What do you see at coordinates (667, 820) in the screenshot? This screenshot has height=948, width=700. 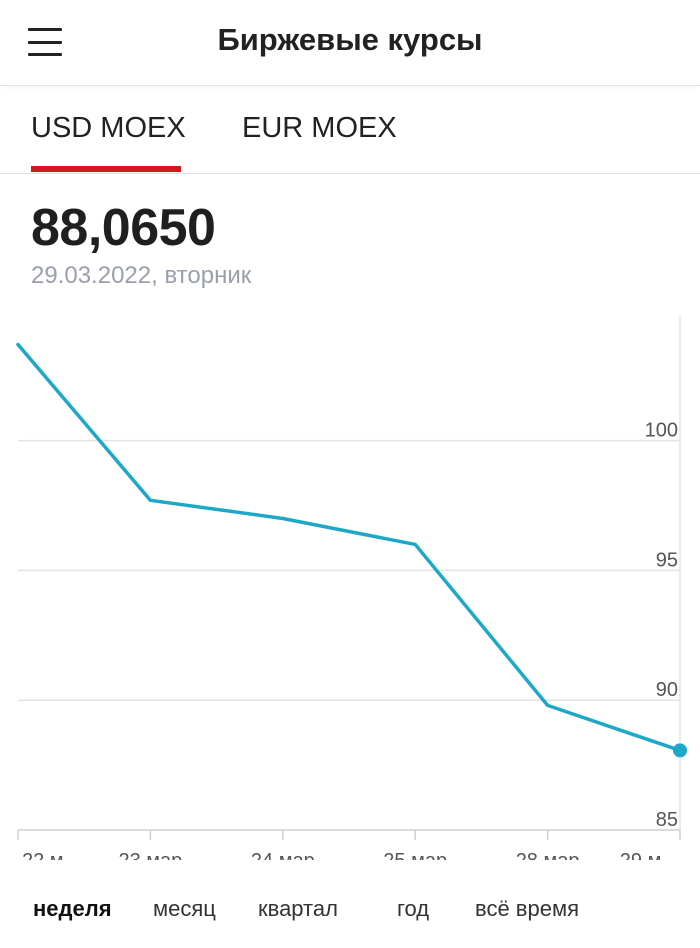 I see `y-tick-label: 85` at bounding box center [667, 820].